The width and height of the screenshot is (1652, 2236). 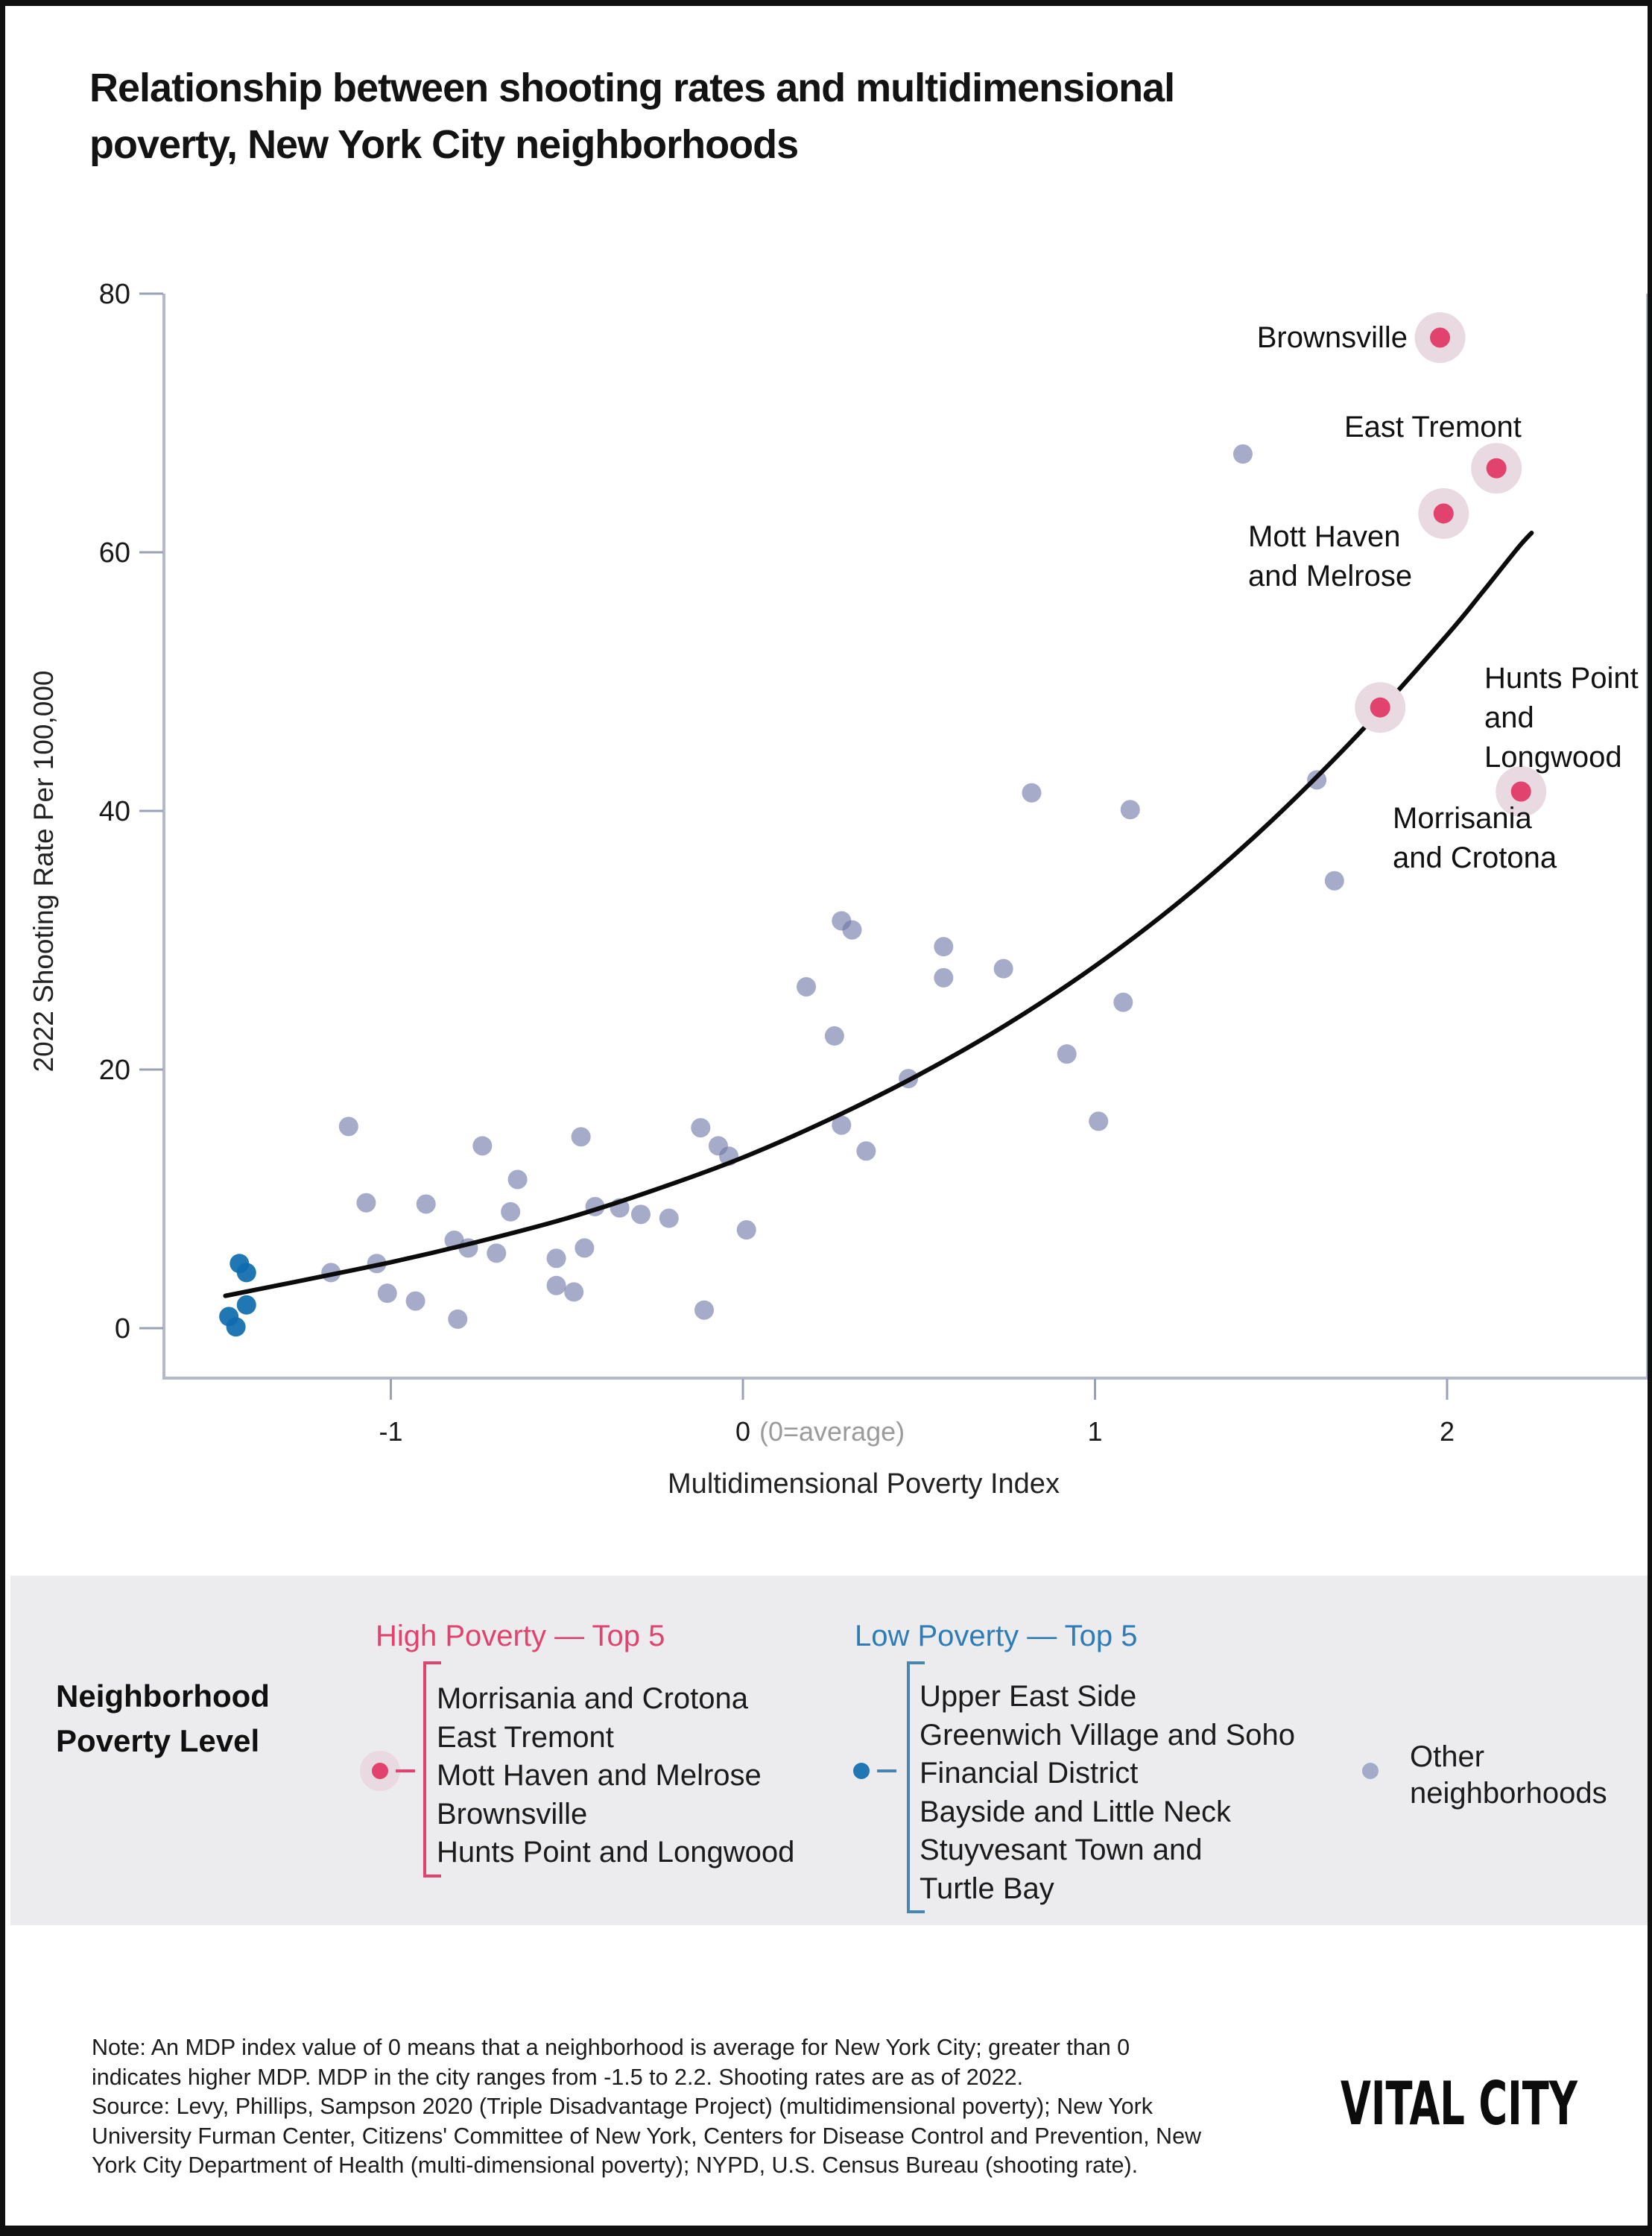 I want to click on legend-bracket-low, so click(x=916, y=1787).